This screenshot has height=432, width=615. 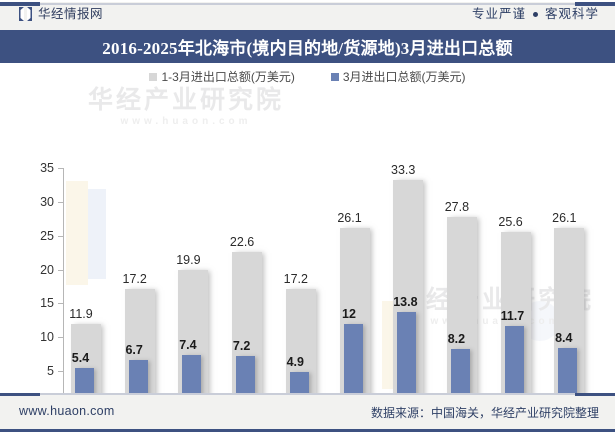 What do you see at coordinates (80, 358) in the screenshot?
I see `bar-value-label-month: 5.4` at bounding box center [80, 358].